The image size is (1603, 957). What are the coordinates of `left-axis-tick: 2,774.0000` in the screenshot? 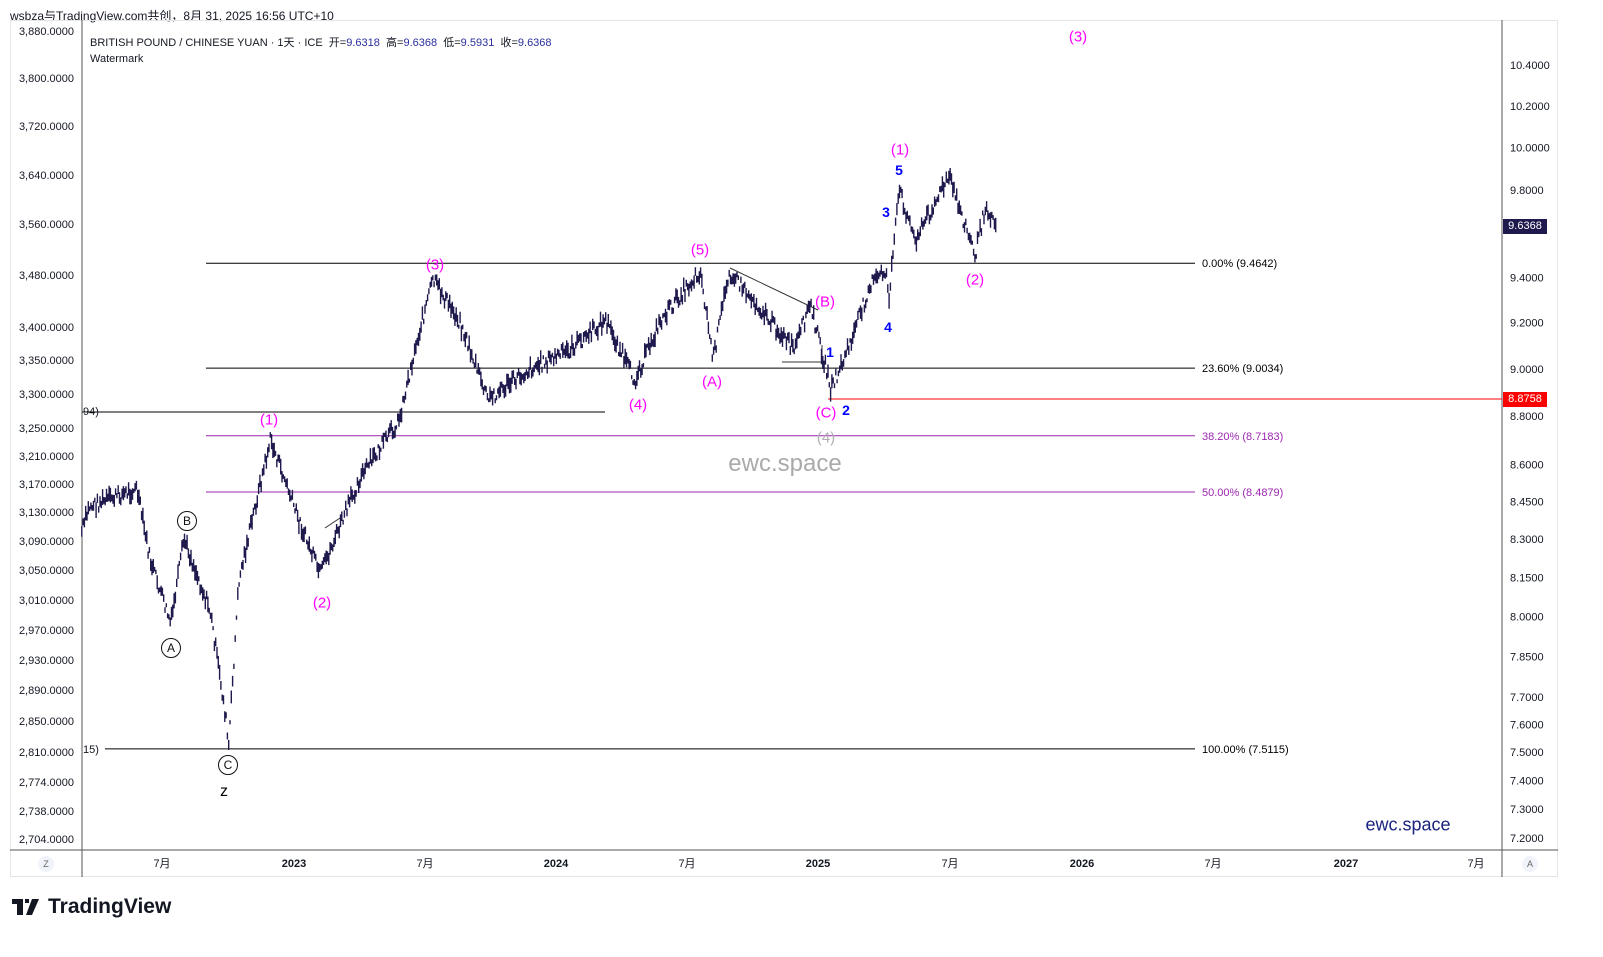 It's located at (46, 783).